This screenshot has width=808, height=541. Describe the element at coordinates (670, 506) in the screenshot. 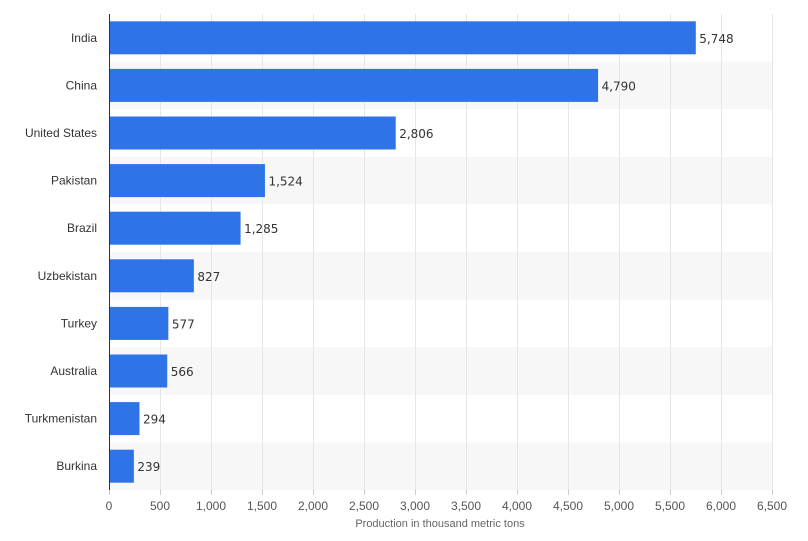

I see `x-tick-label: 5,500` at that location.